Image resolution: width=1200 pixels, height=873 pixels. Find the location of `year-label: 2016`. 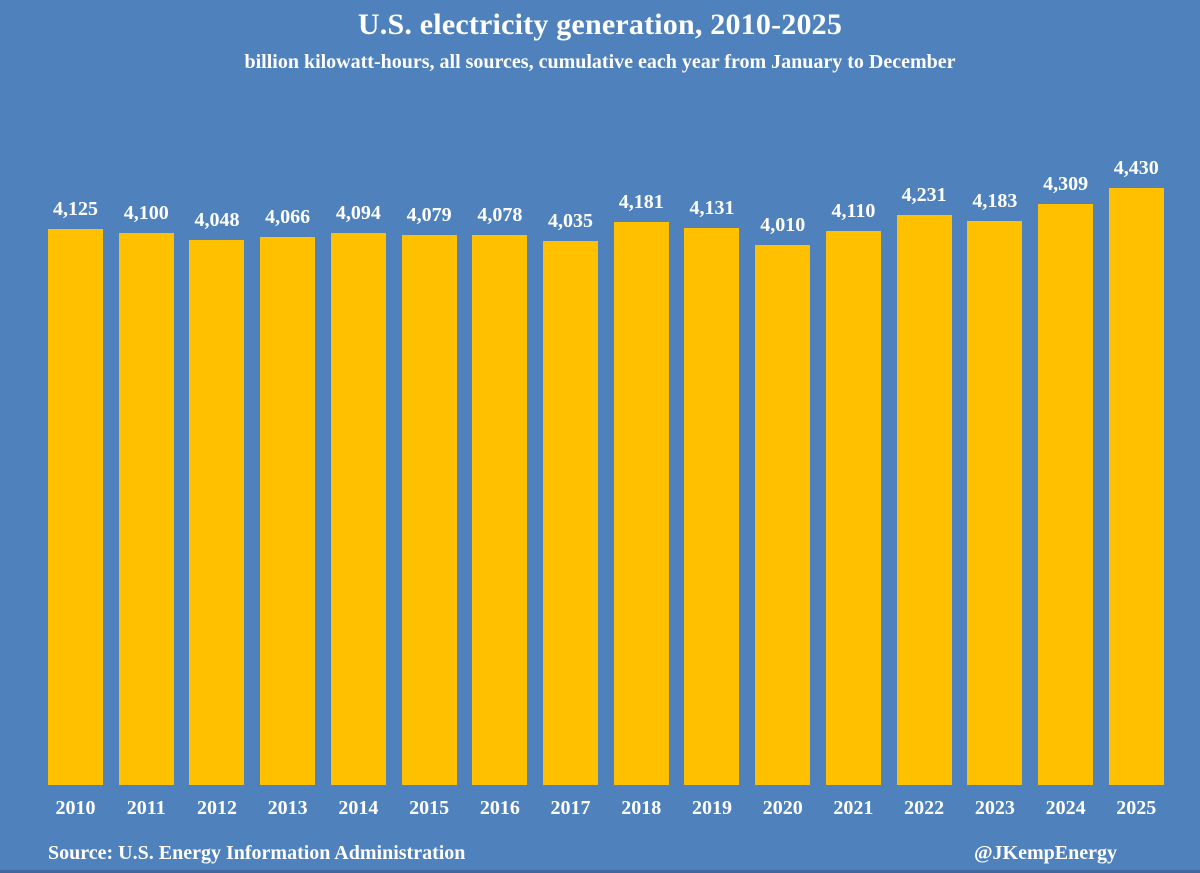

year-label: 2016 is located at coordinates (499, 807).